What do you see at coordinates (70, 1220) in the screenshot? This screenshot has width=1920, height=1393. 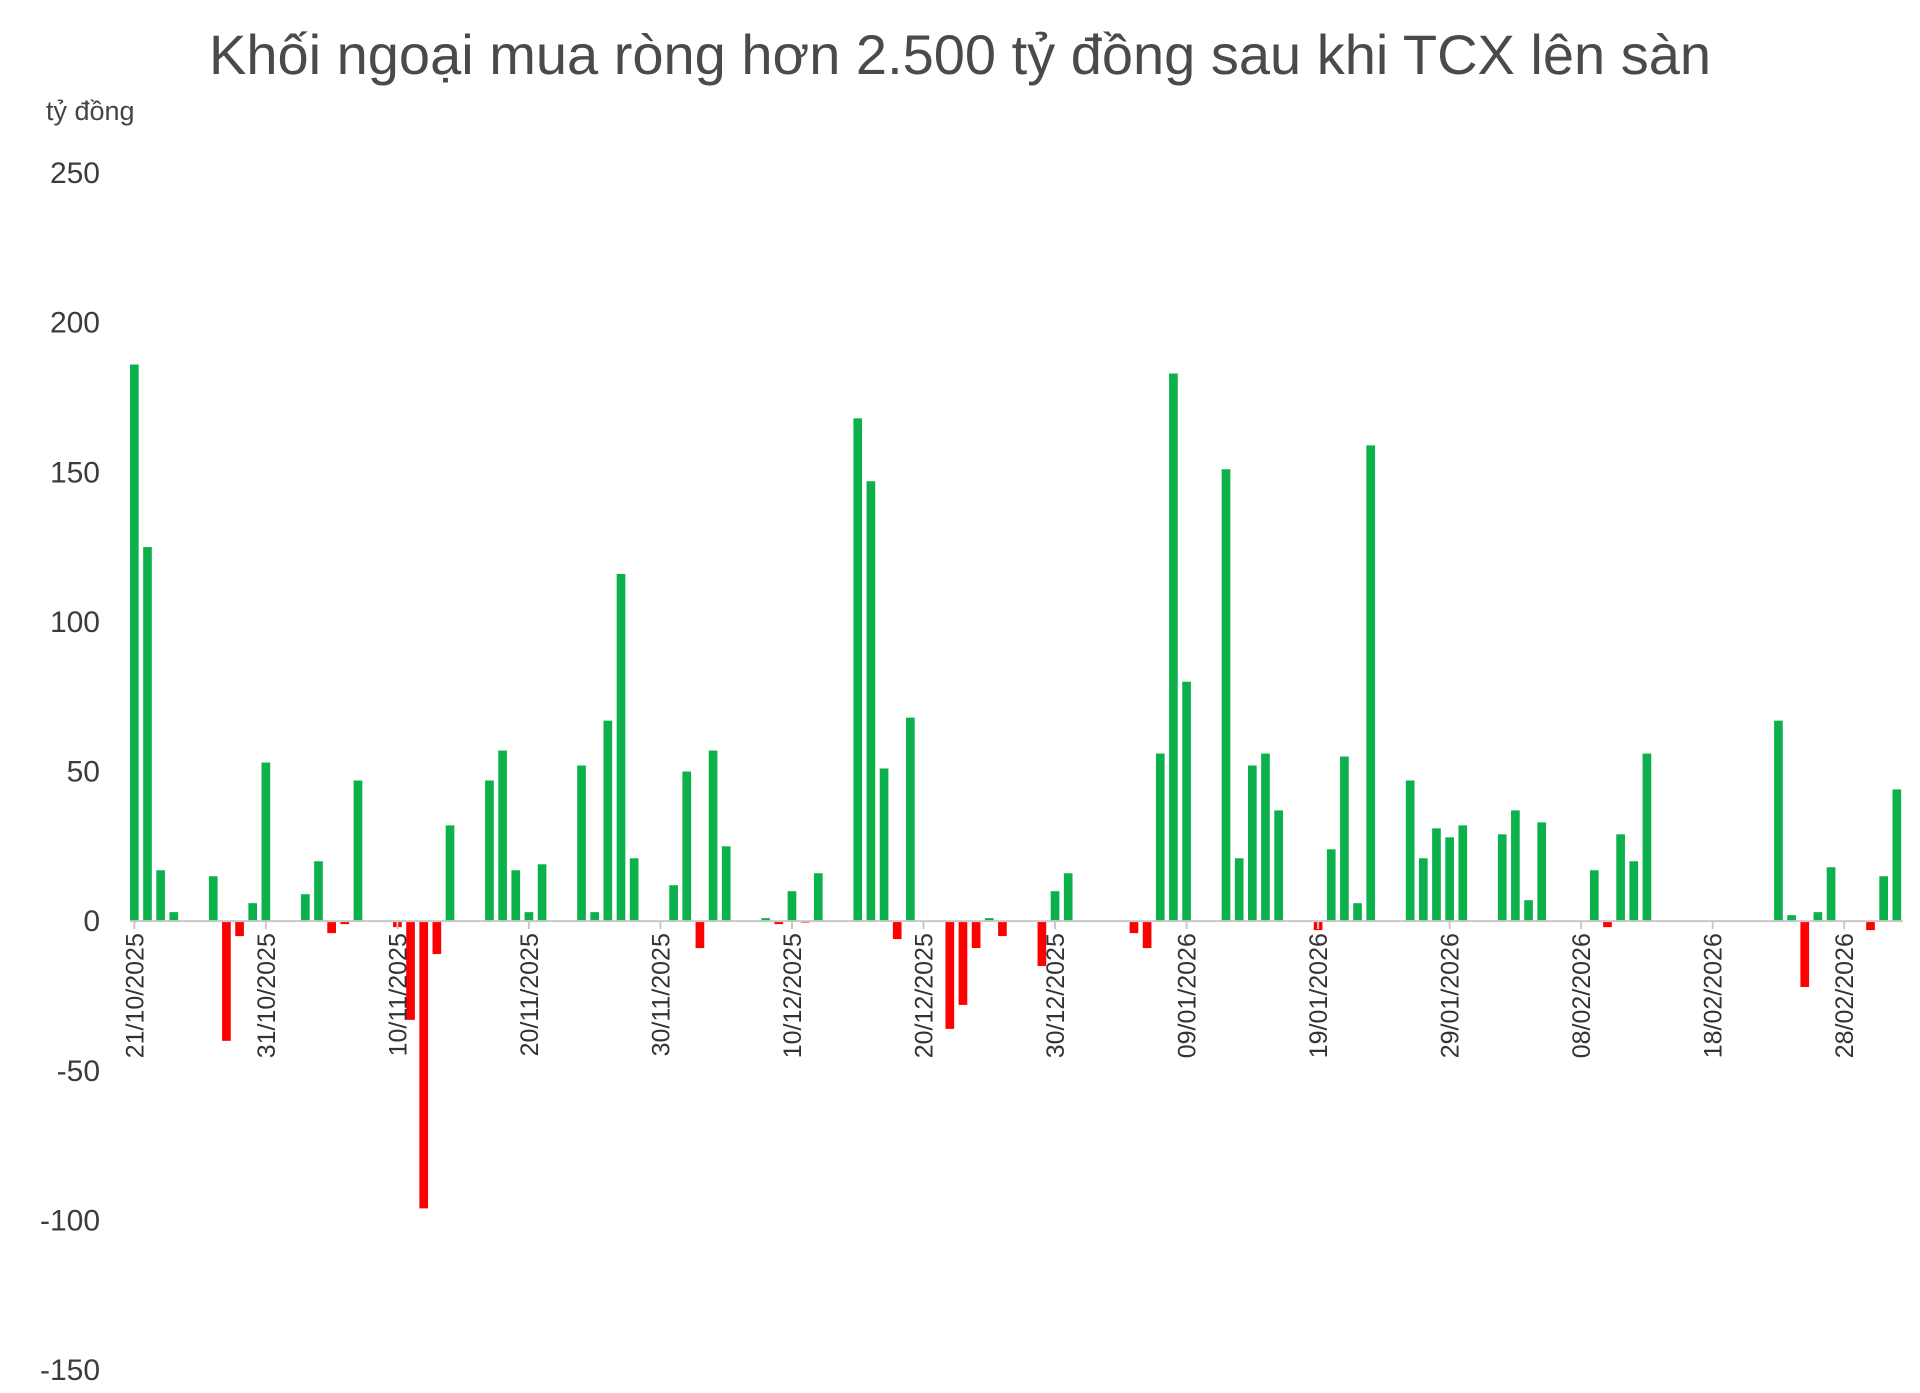 I see `y-tick-label: -100` at bounding box center [70, 1220].